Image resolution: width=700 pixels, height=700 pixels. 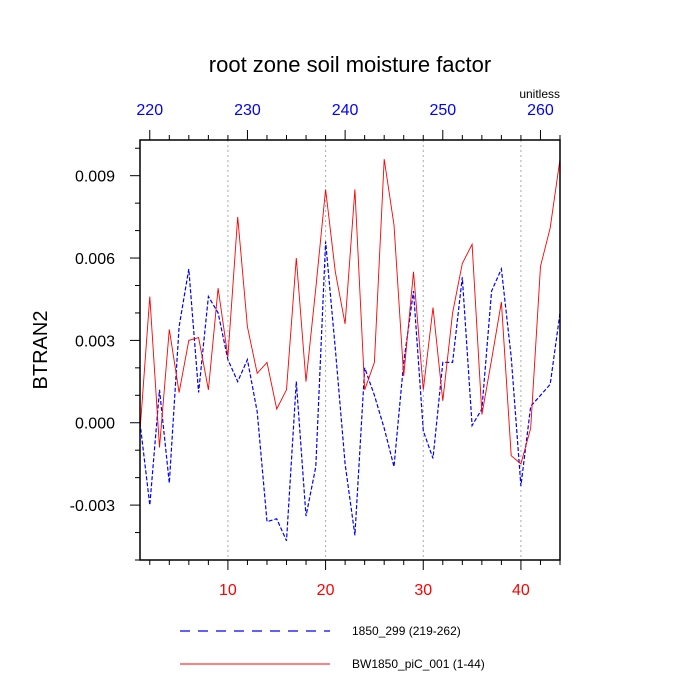 I want to click on y-tick-label: 0.006, so click(x=95, y=259).